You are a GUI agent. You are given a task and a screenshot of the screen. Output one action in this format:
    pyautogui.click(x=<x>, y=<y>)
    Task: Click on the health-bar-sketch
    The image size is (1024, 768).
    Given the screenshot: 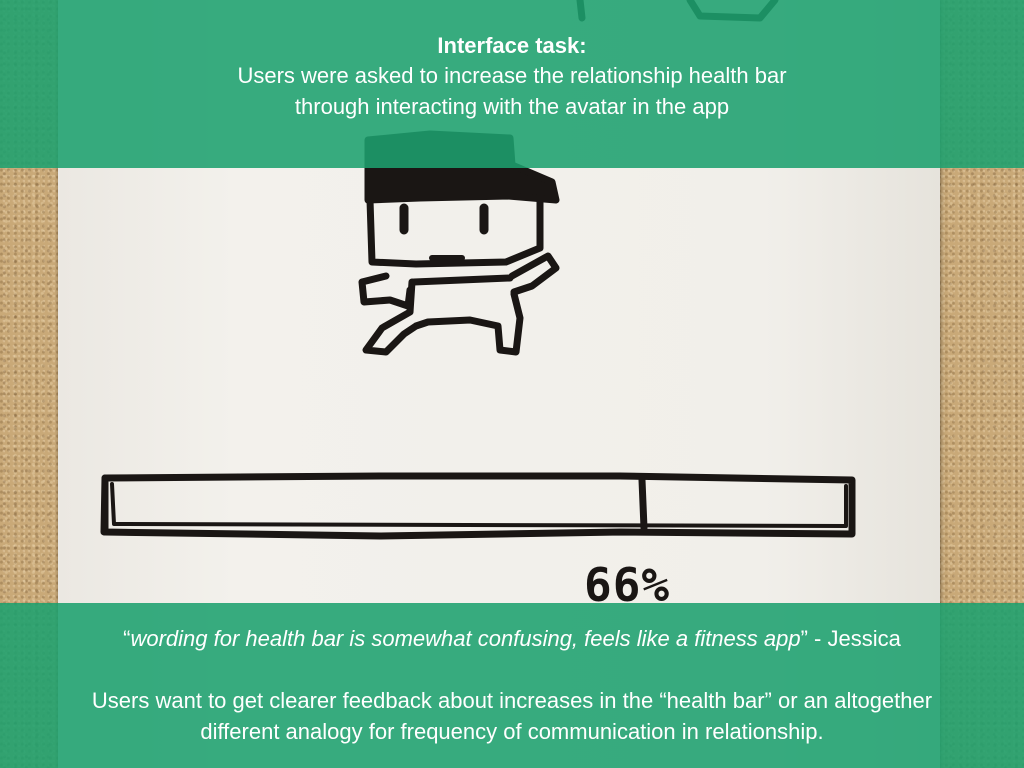 What is the action you would take?
    pyautogui.click(x=478, y=506)
    